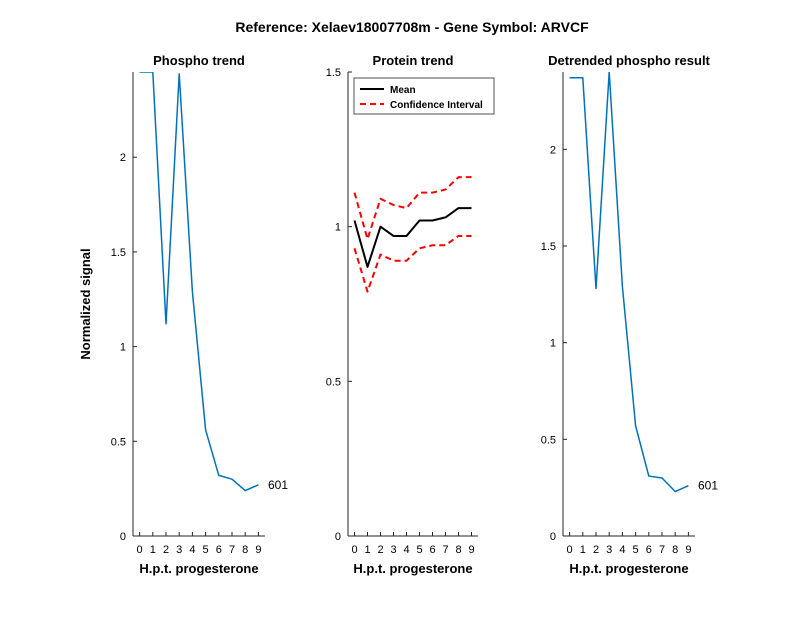  I want to click on ci-upper-line, so click(412, 208).